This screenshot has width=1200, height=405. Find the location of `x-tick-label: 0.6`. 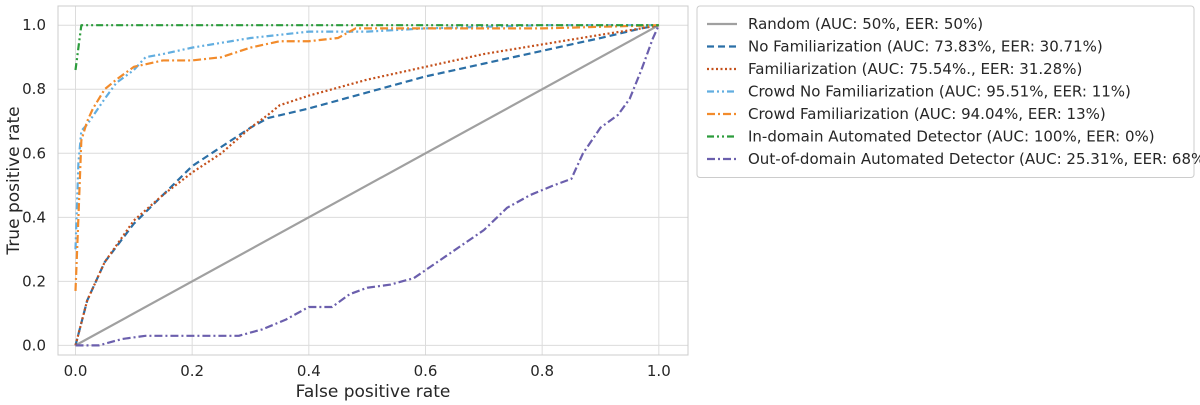

x-tick-label: 0.6 is located at coordinates (426, 371).